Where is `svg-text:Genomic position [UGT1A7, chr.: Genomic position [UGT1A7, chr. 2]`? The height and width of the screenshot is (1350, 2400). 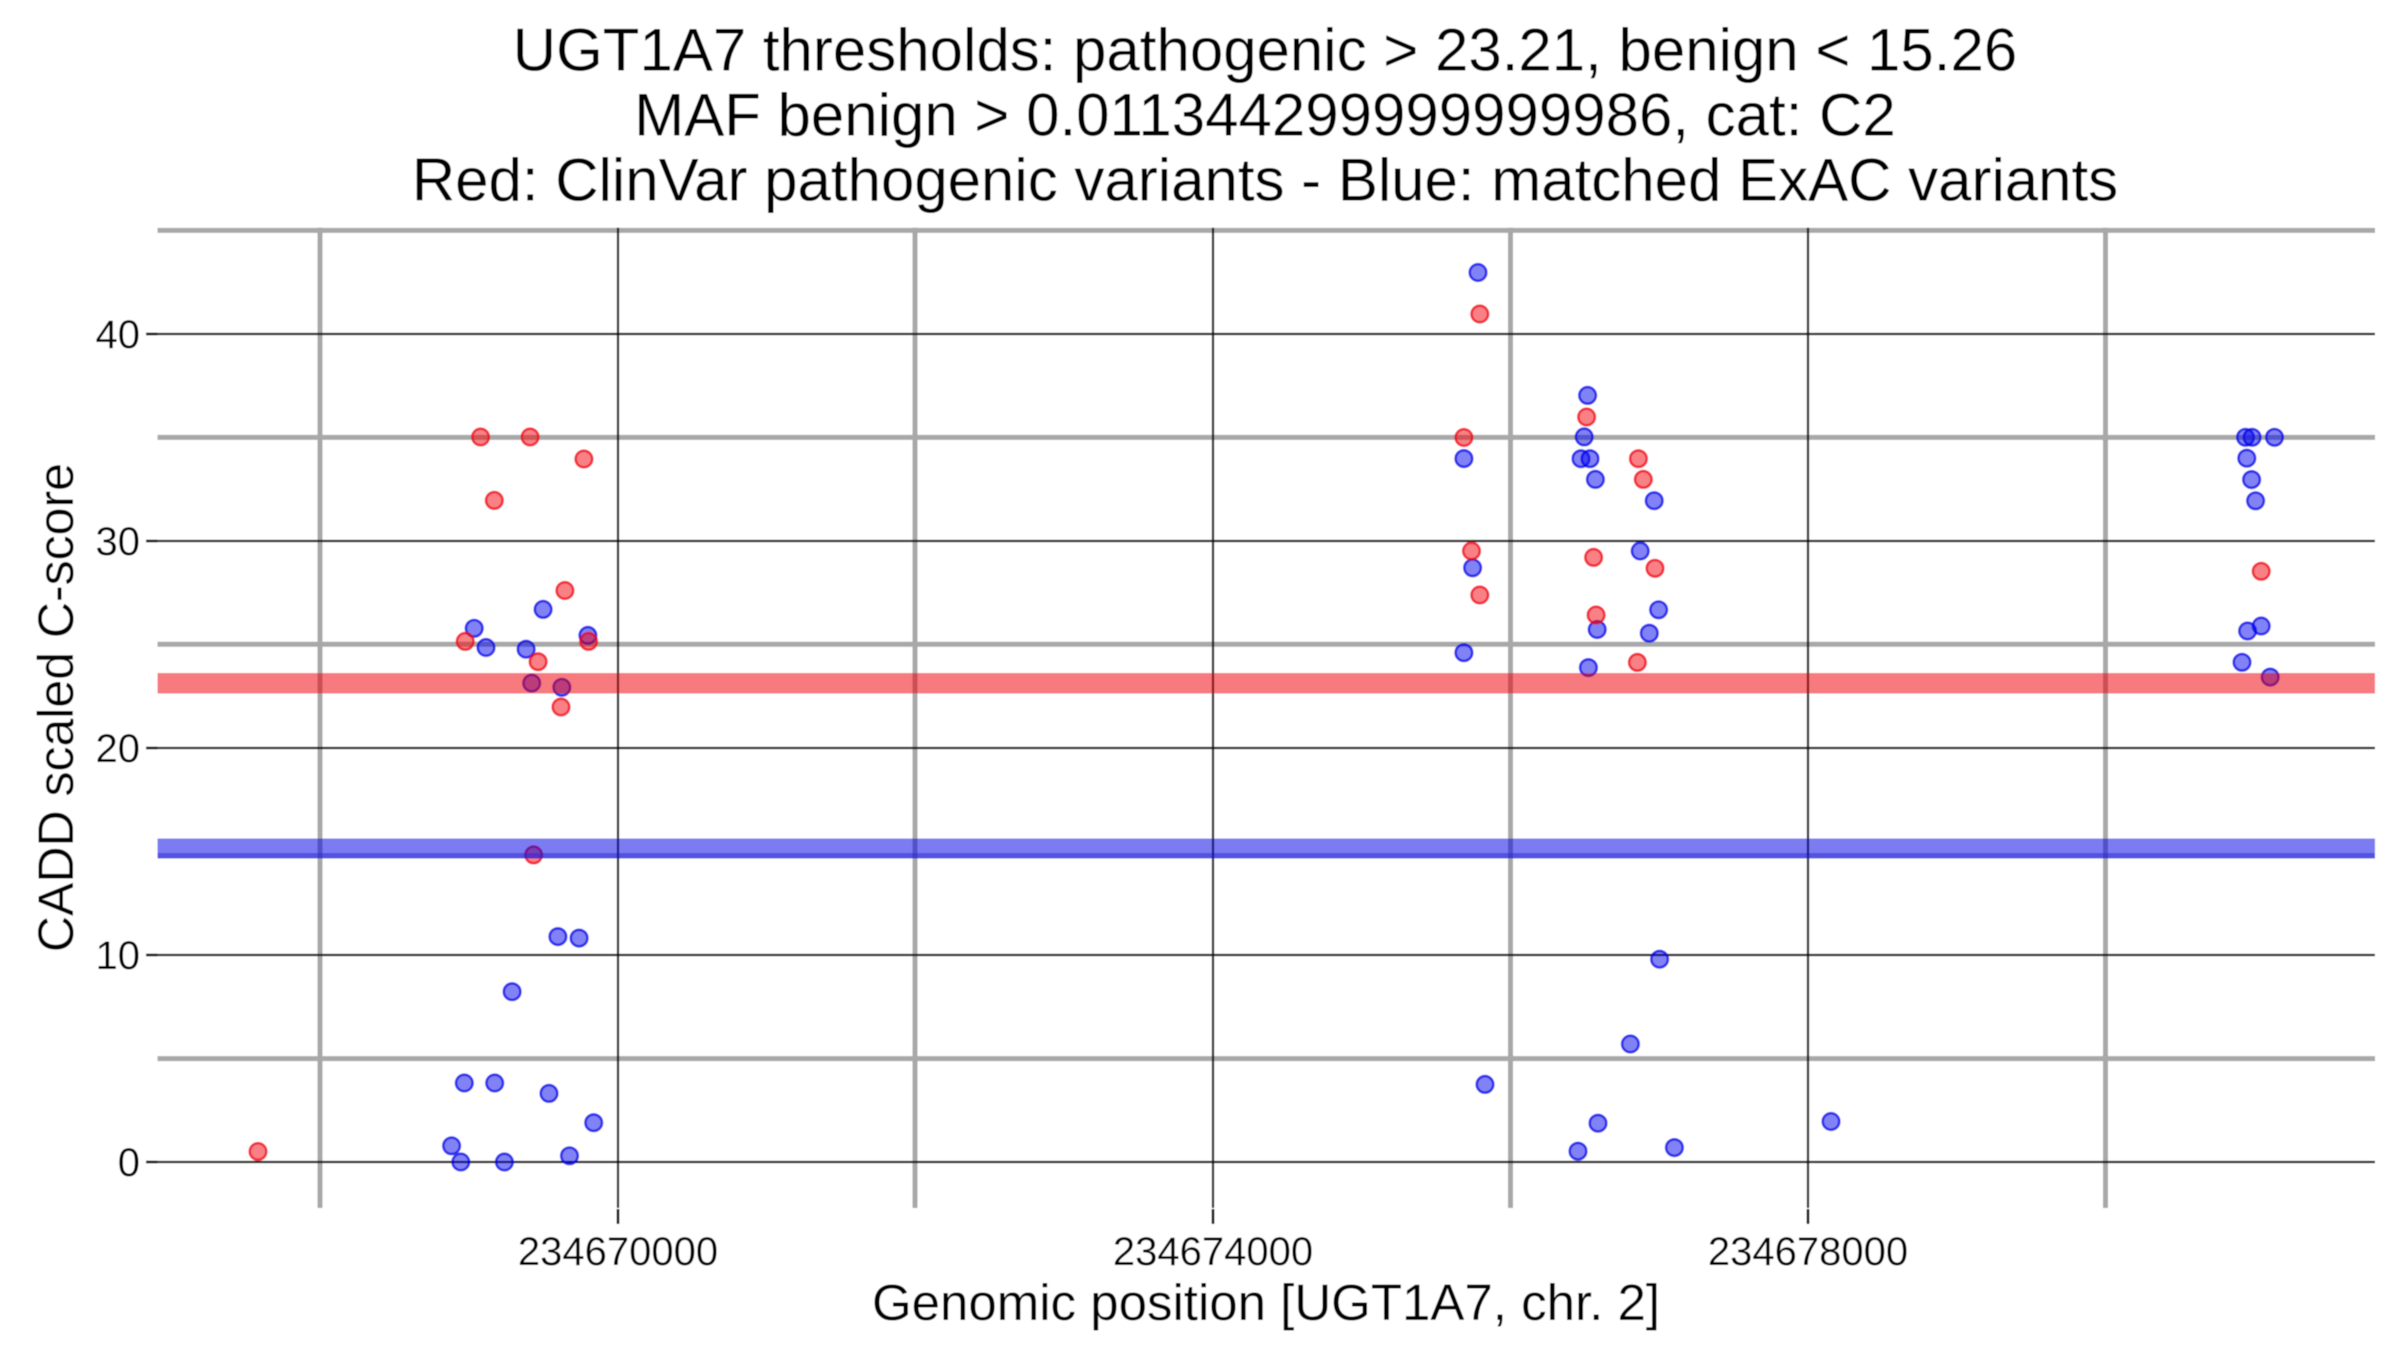
svg-text:Genomic position [UGT1A7, chr.: Genomic position [UGT1A7, chr. 2] is located at coordinates (1266, 1302).